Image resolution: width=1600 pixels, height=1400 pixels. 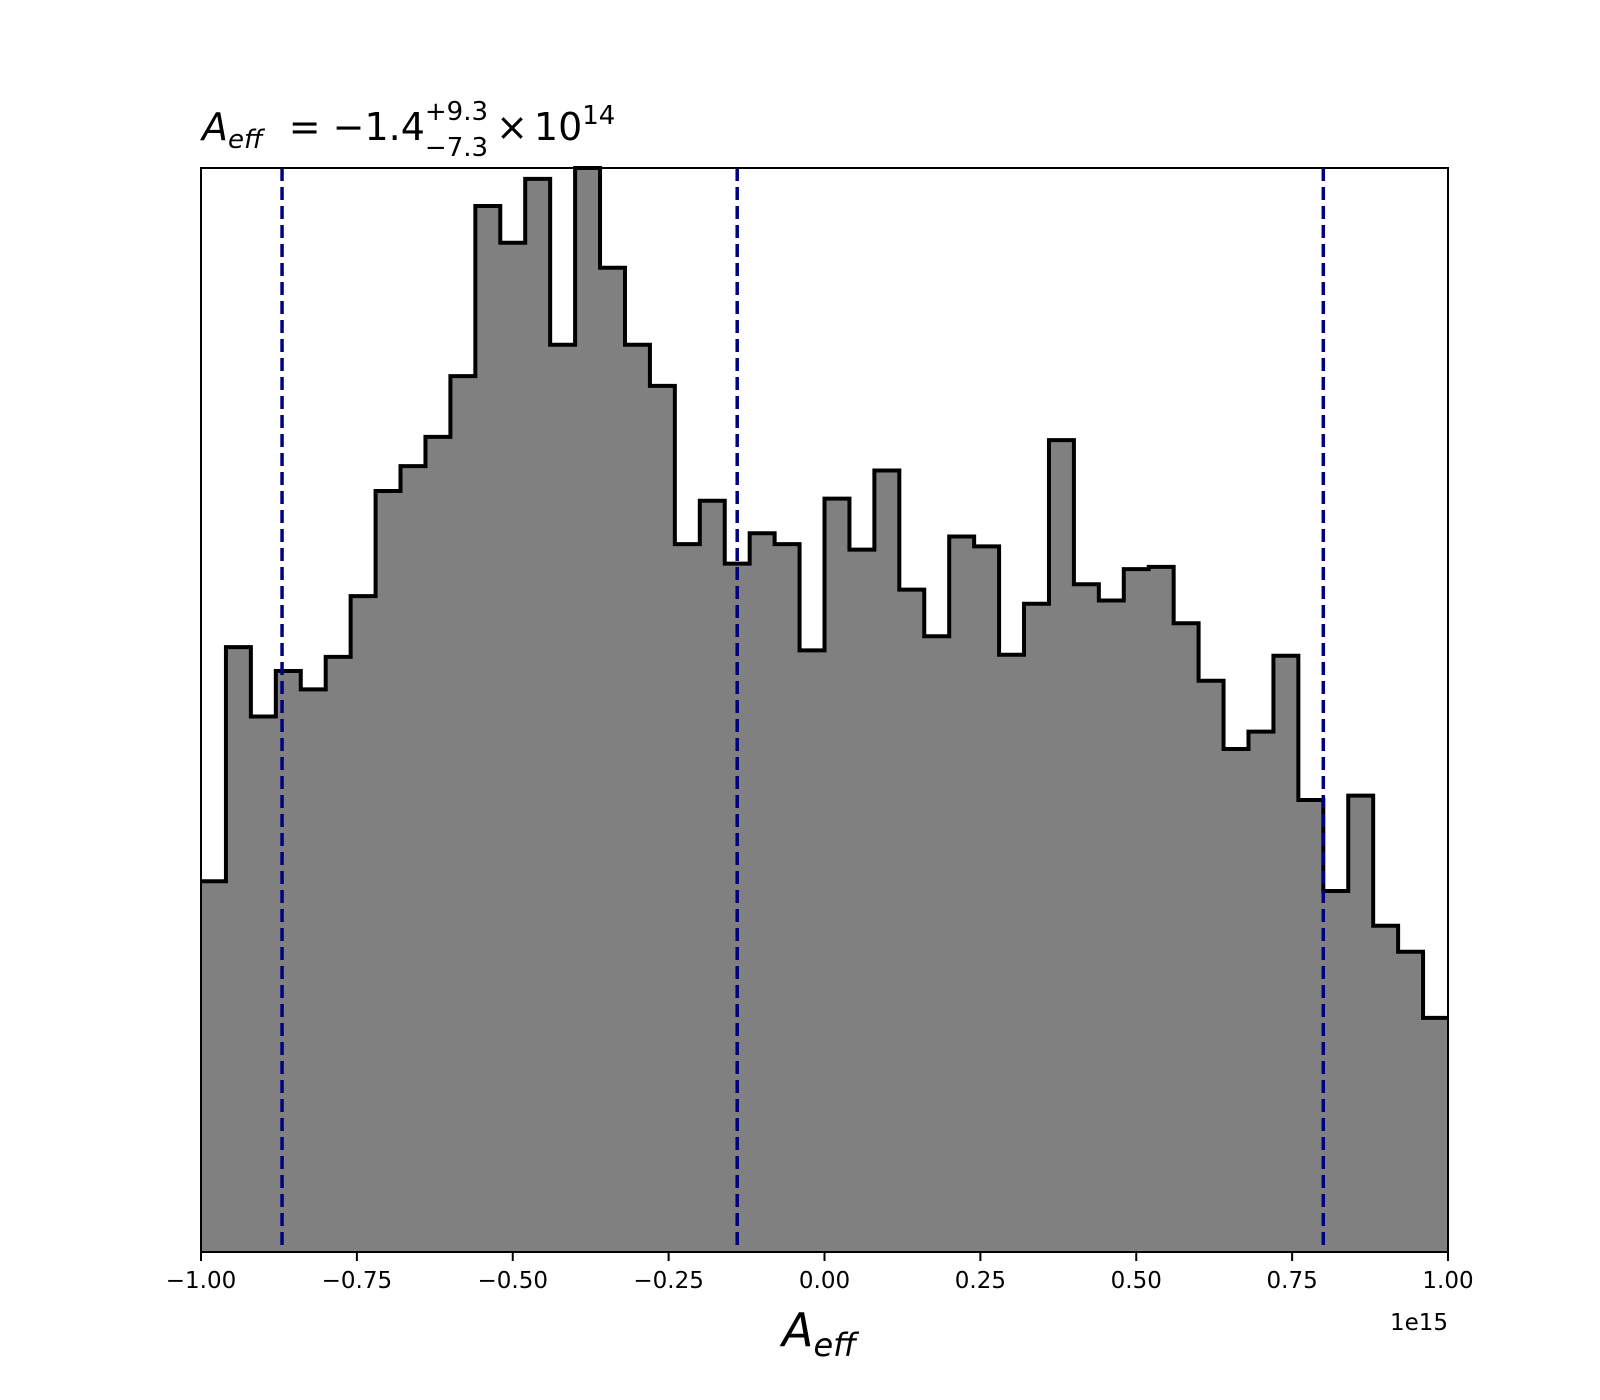 I want to click on x-tick-label-8: 0.75, so click(x=1292, y=1281).